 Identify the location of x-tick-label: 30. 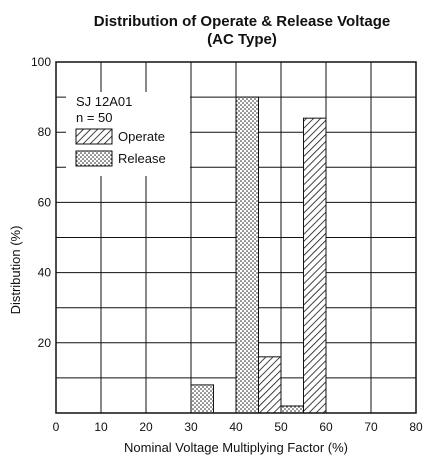
(191, 427).